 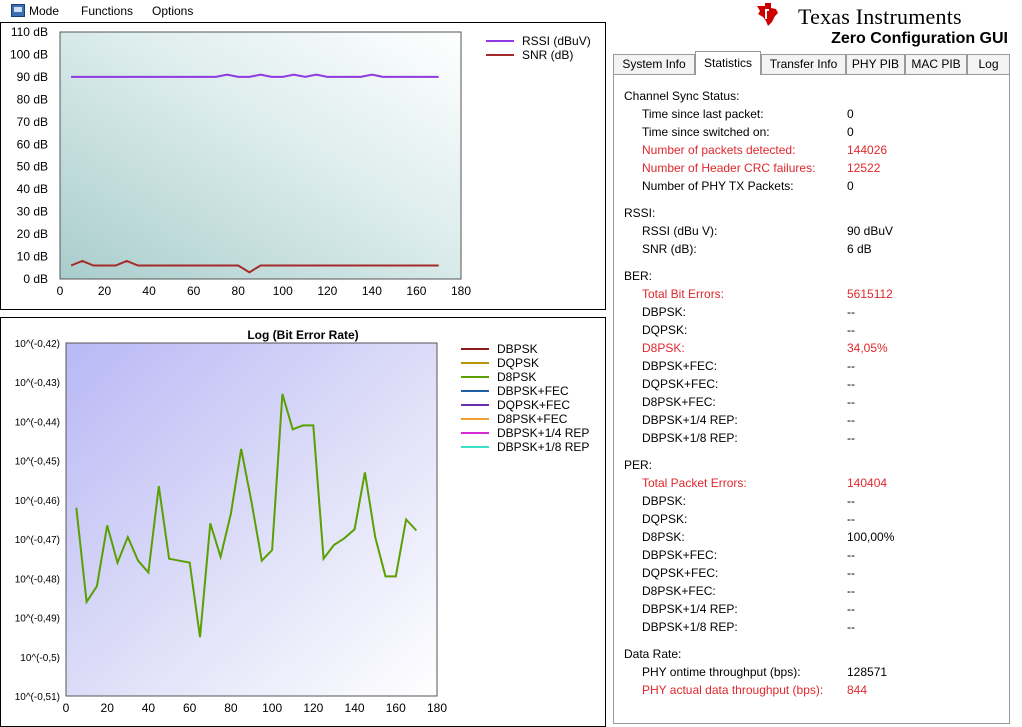 What do you see at coordinates (66, 708) in the screenshot?
I see `x-tick-label: 0` at bounding box center [66, 708].